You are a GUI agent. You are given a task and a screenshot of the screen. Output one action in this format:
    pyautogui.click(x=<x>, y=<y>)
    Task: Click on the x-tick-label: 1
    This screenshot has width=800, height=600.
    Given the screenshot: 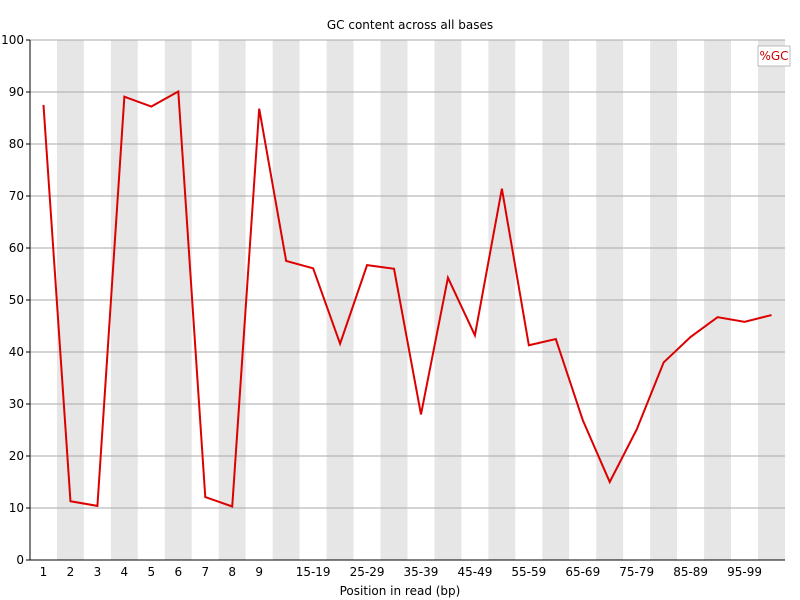 What is the action you would take?
    pyautogui.click(x=44, y=572)
    